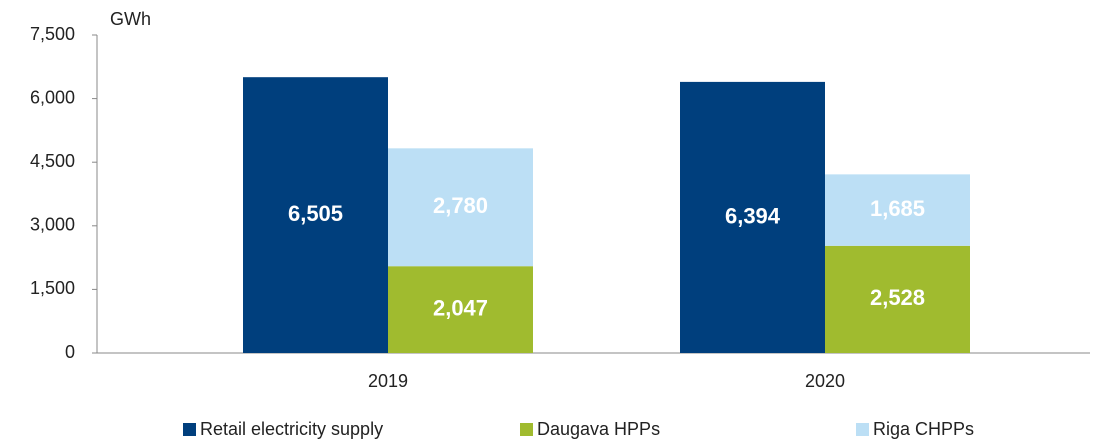  Describe the element at coordinates (52, 97) in the screenshot. I see `y-tick-label: 6,000` at that location.